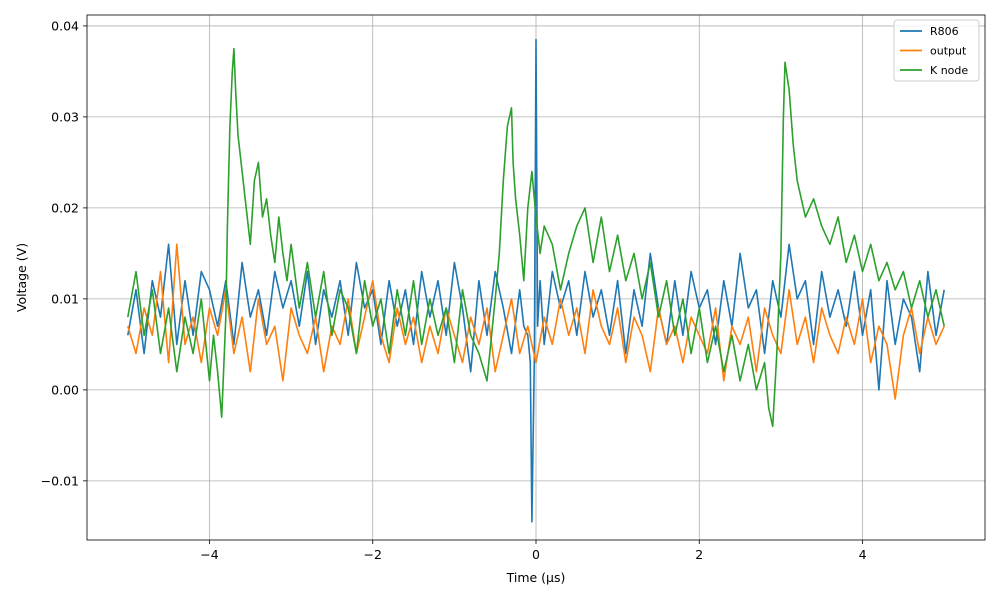 This screenshot has height=600, width=1000. What do you see at coordinates (944, 31) in the screenshot?
I see `legend-label: R806` at bounding box center [944, 31].